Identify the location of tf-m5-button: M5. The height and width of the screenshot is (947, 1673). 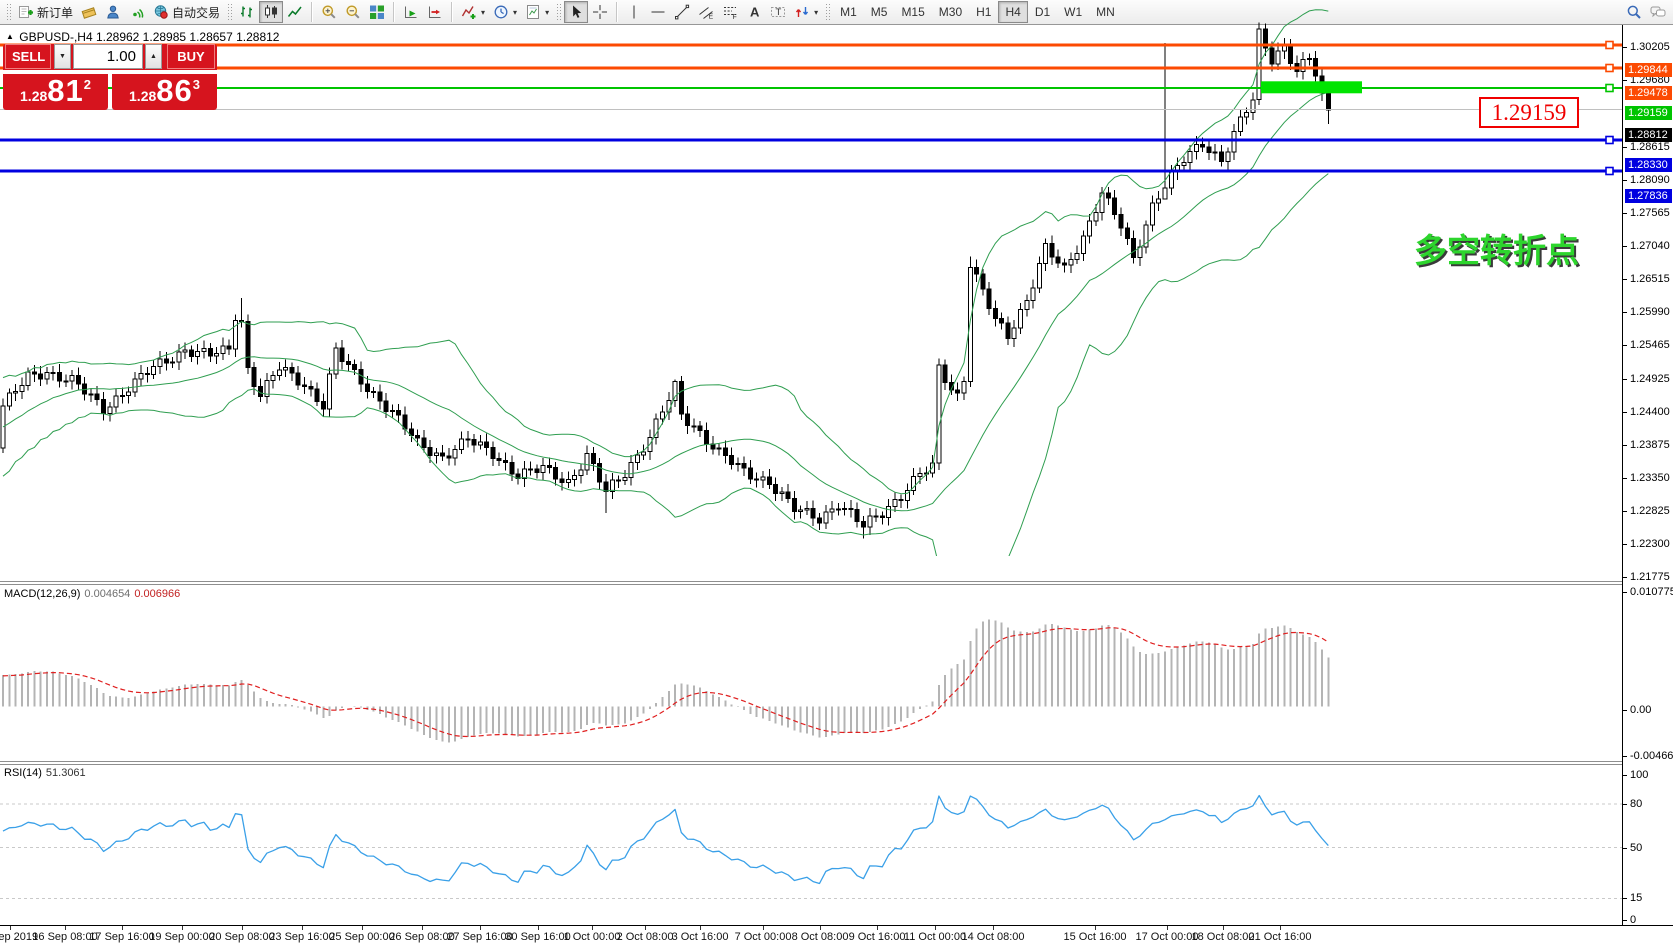
(879, 12).